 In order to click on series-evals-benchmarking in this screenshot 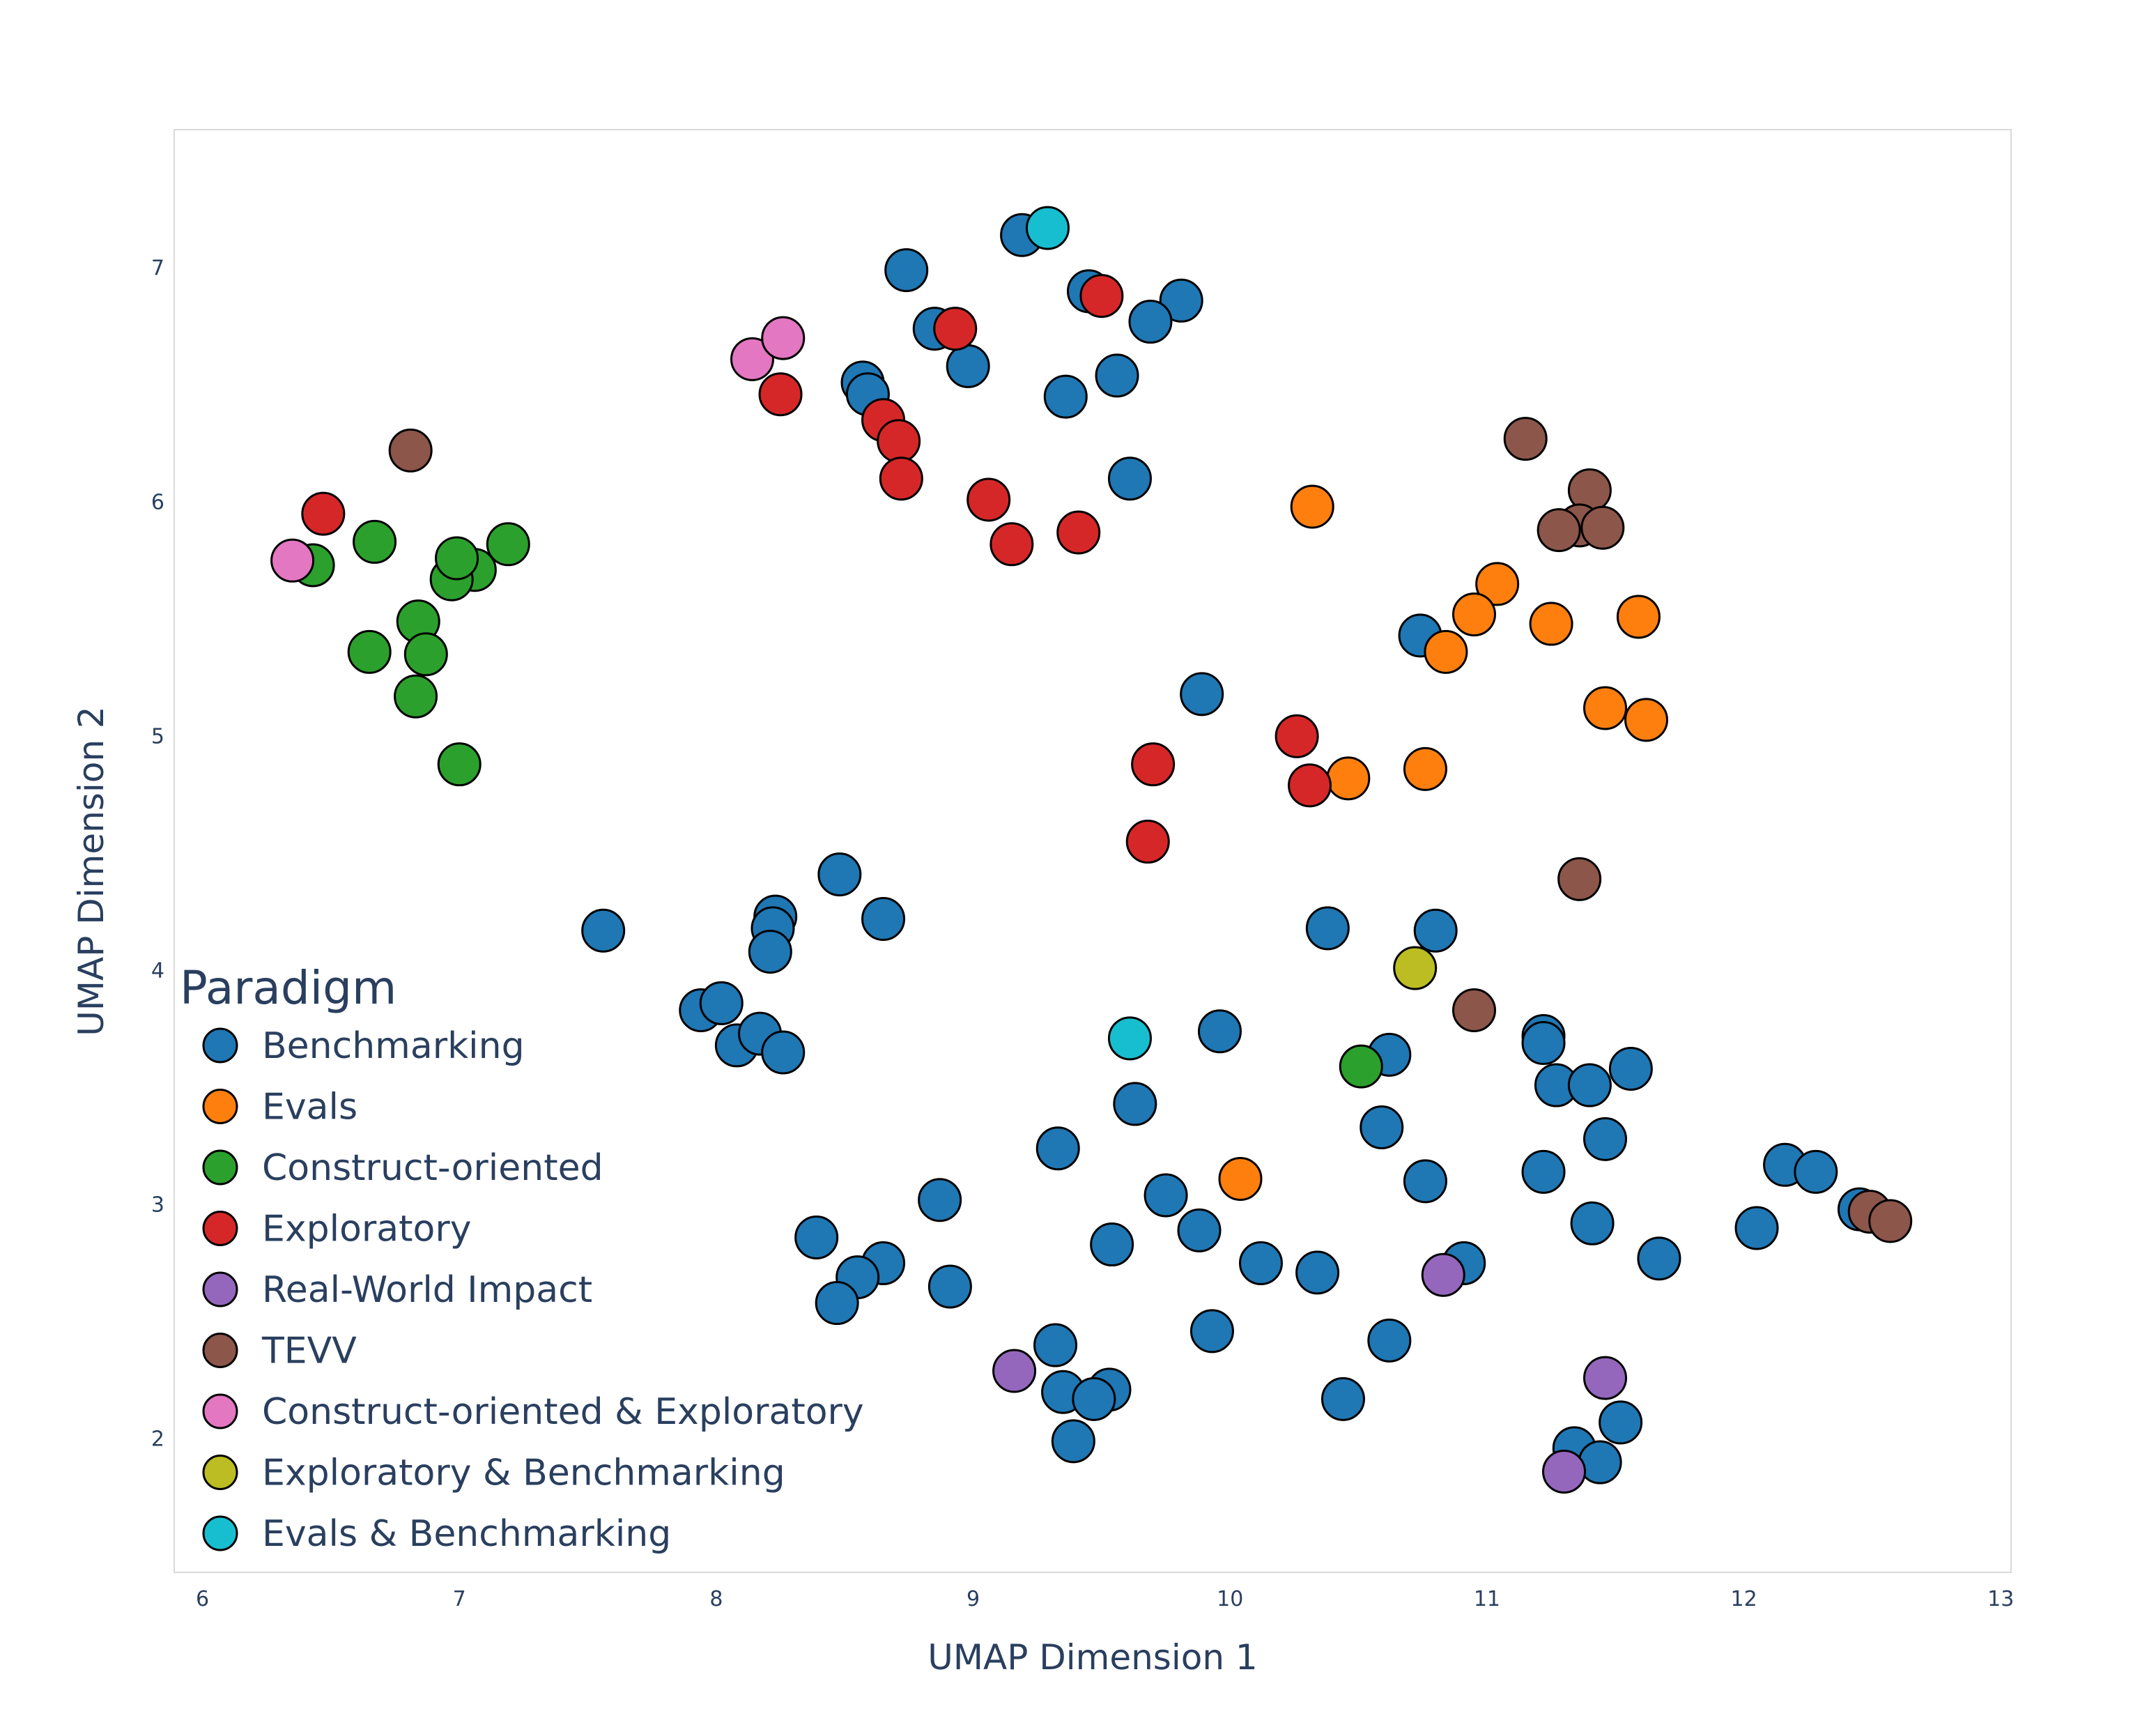, I will do `click(1088, 633)`.